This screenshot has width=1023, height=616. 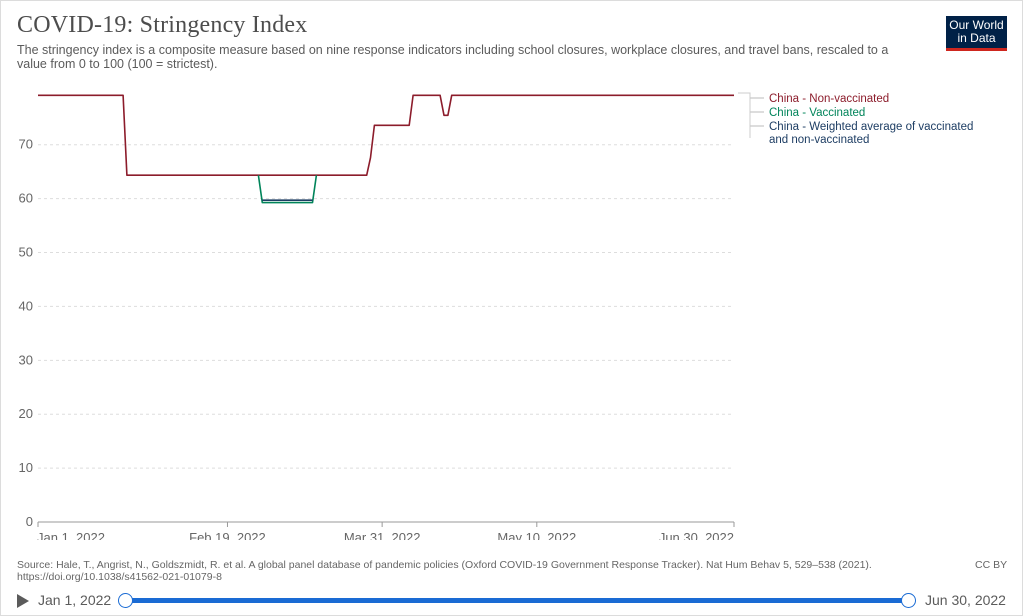 I want to click on y-tick-label: 30, so click(x=26, y=359).